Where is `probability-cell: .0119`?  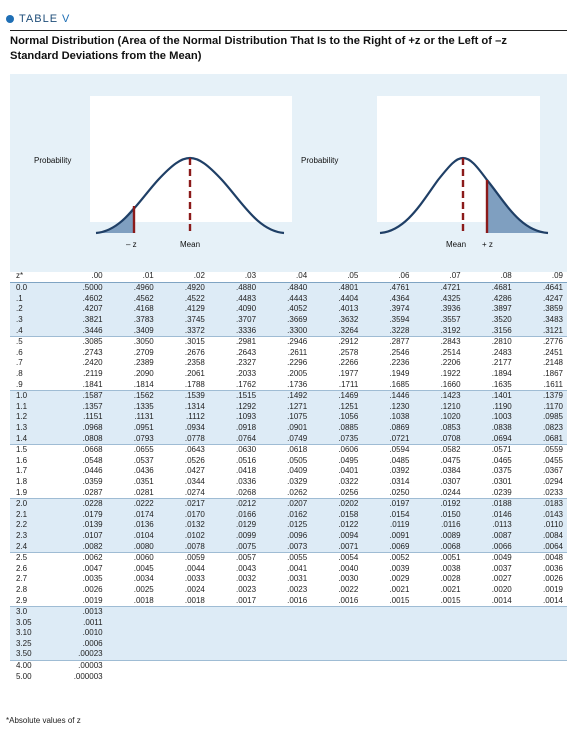
probability-cell: .0119 is located at coordinates (388, 525).